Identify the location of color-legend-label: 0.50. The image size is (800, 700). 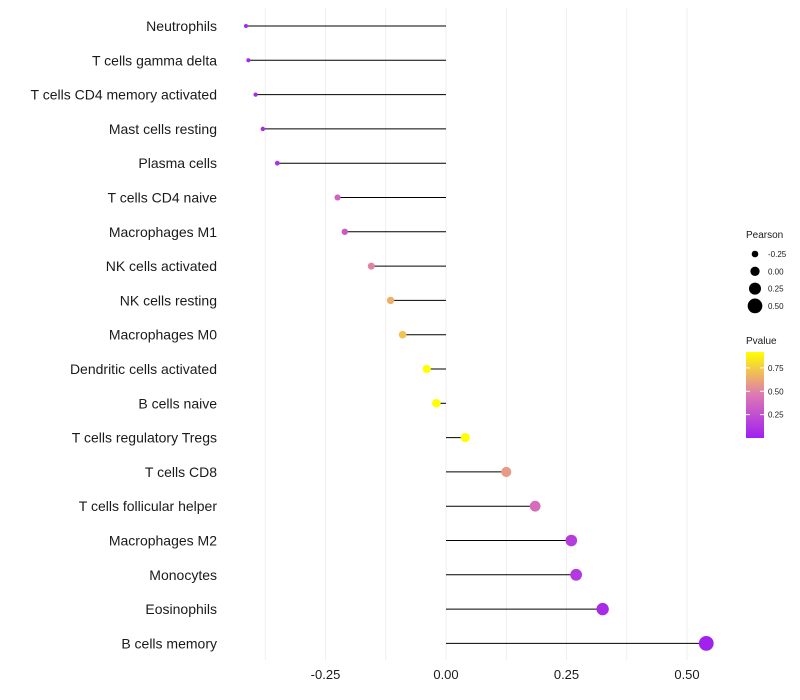
(776, 391).